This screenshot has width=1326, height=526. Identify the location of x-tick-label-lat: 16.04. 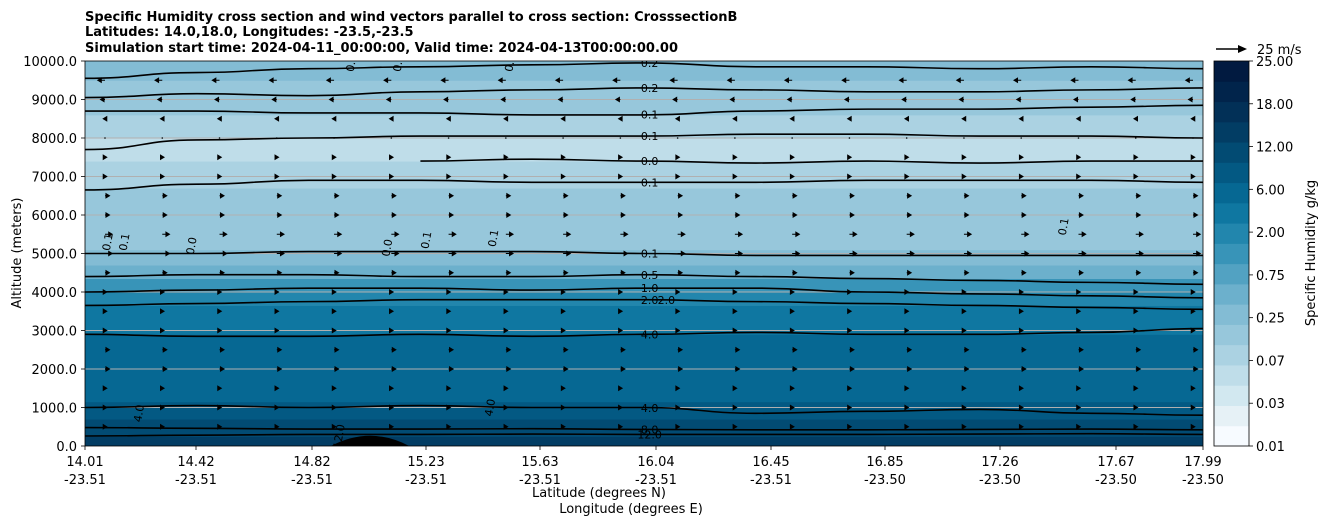
(655, 462).